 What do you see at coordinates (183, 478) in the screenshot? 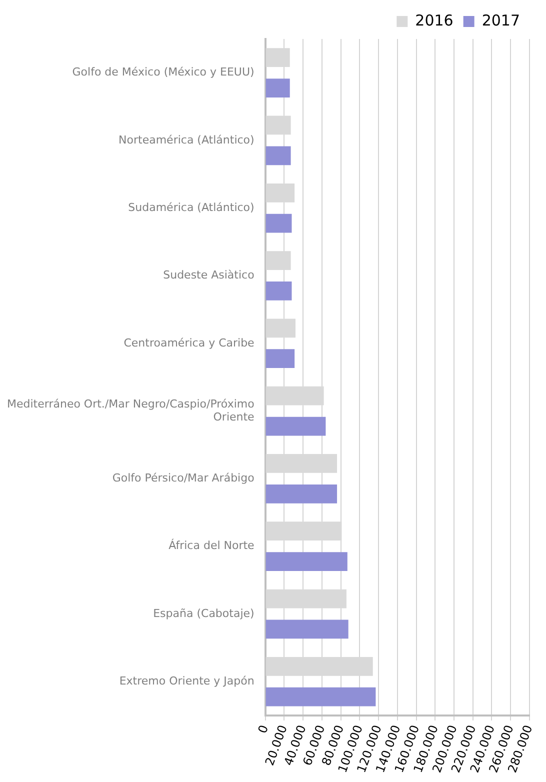
I see `y-tick-label: Golfo Pérsico/Mar Arábigo` at bounding box center [183, 478].